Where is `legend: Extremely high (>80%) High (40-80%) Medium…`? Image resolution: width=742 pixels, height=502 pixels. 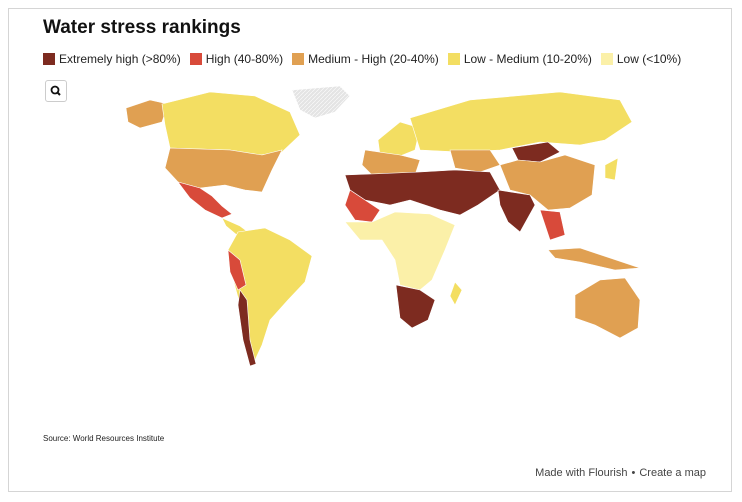 legend: Extremely high (>80%) High (40-80%) Medium… is located at coordinates (362, 59).